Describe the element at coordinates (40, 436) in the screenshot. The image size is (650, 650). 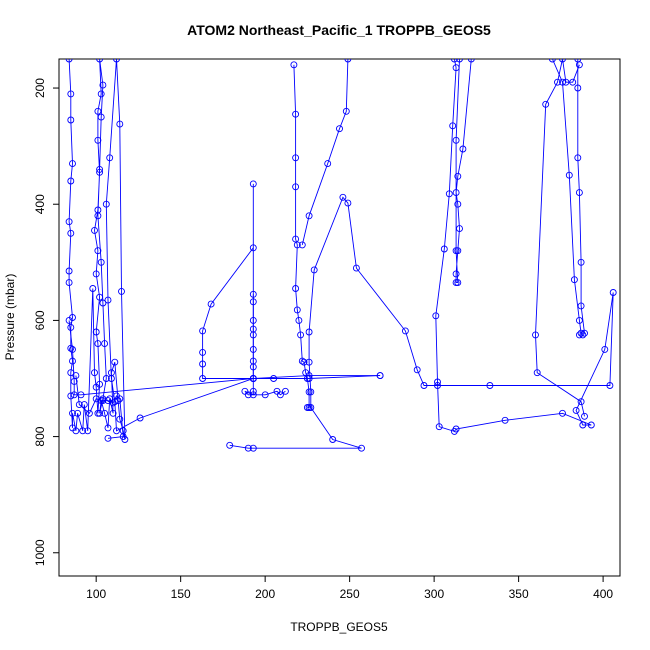
I see `y-tick-label: 800` at that location.